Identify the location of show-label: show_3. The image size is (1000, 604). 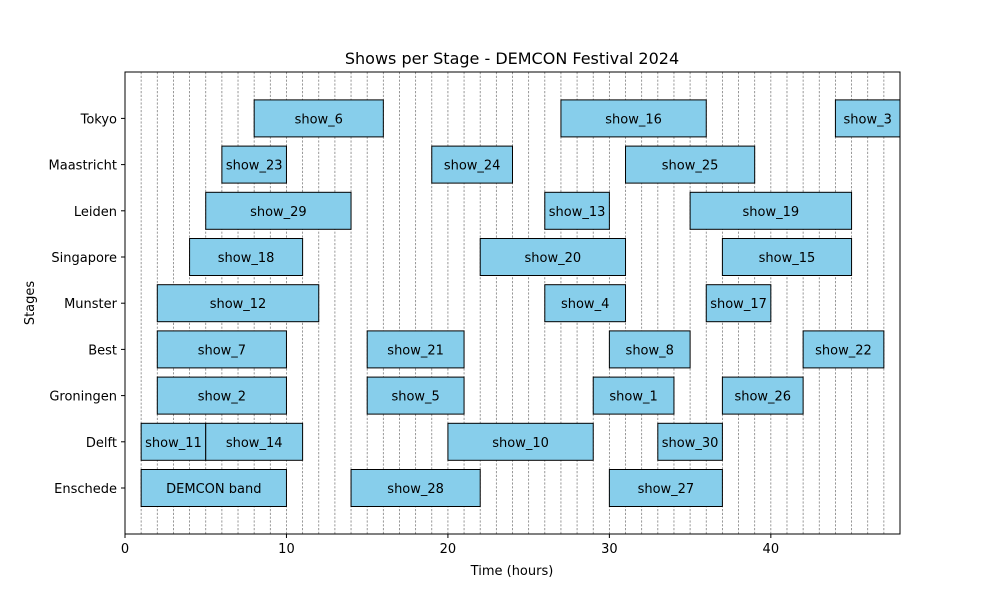
(868, 119).